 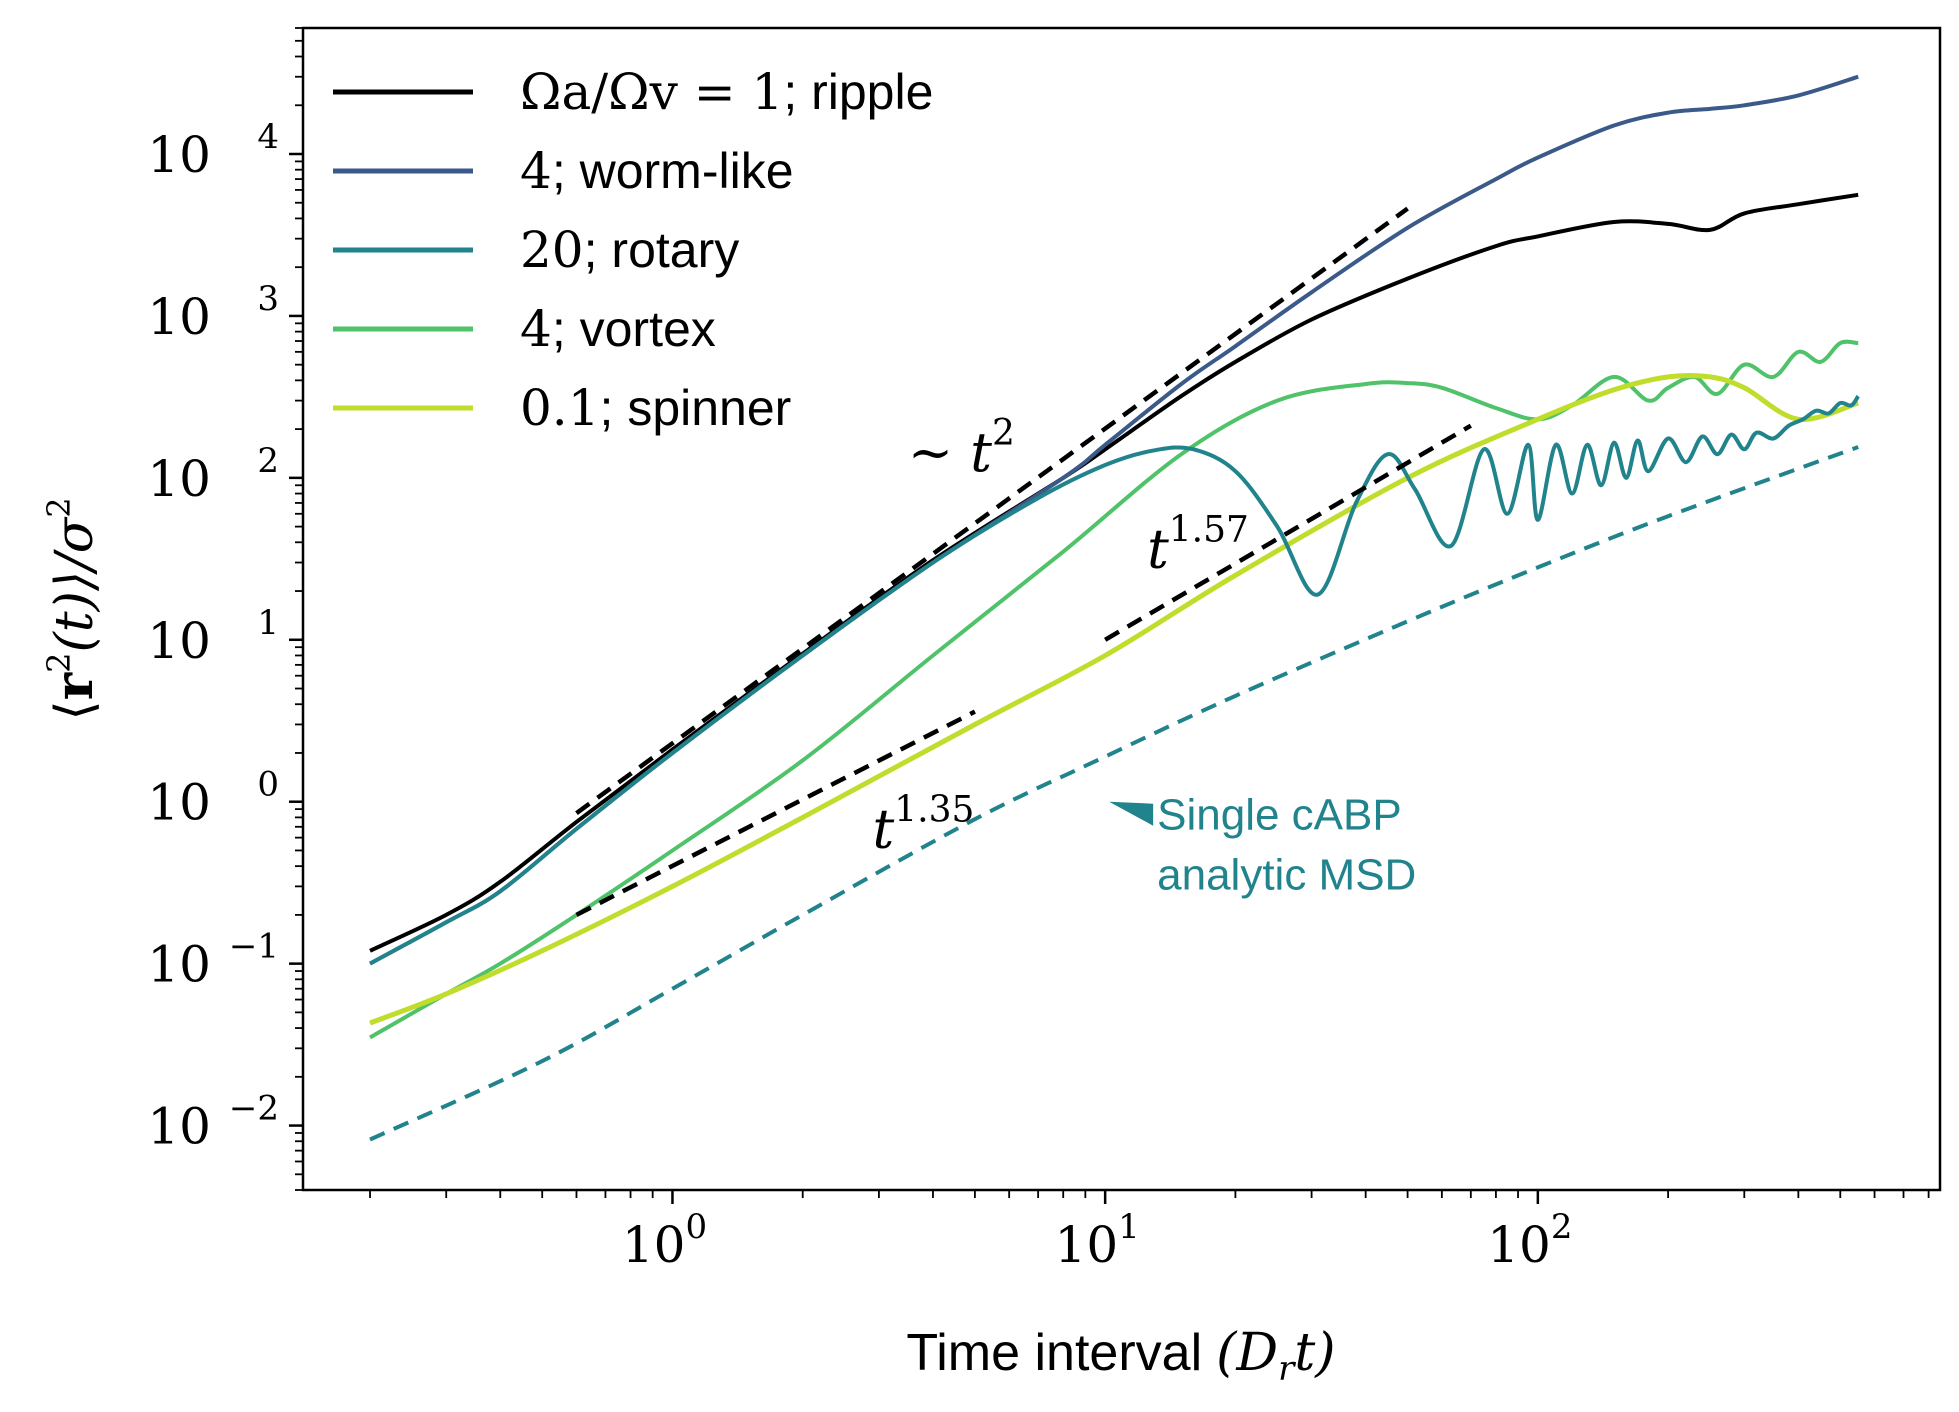 What do you see at coordinates (213, 960) in the screenshot?
I see `y-tick-label: 10 −1` at bounding box center [213, 960].